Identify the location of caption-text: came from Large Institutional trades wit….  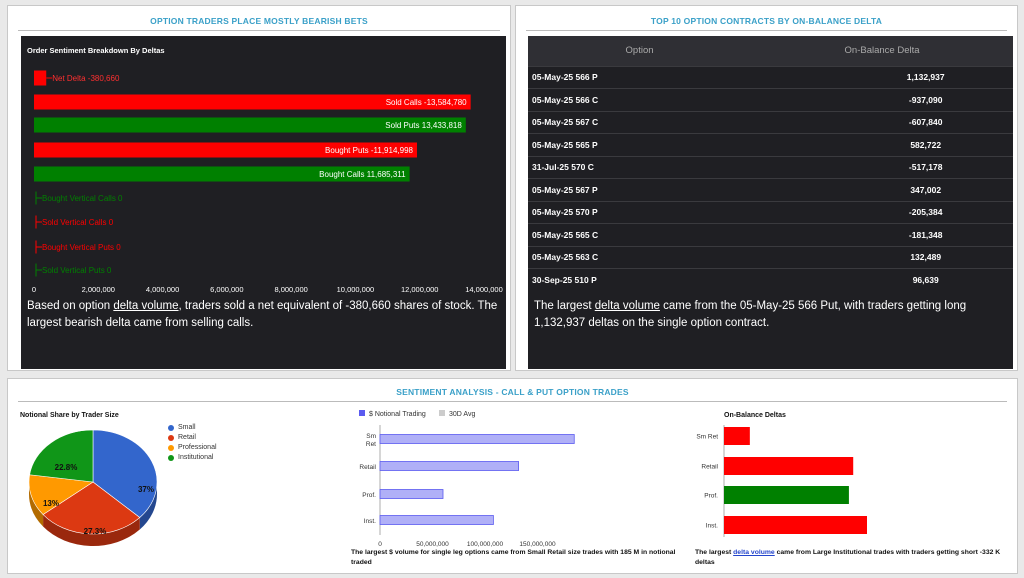
(848, 557).